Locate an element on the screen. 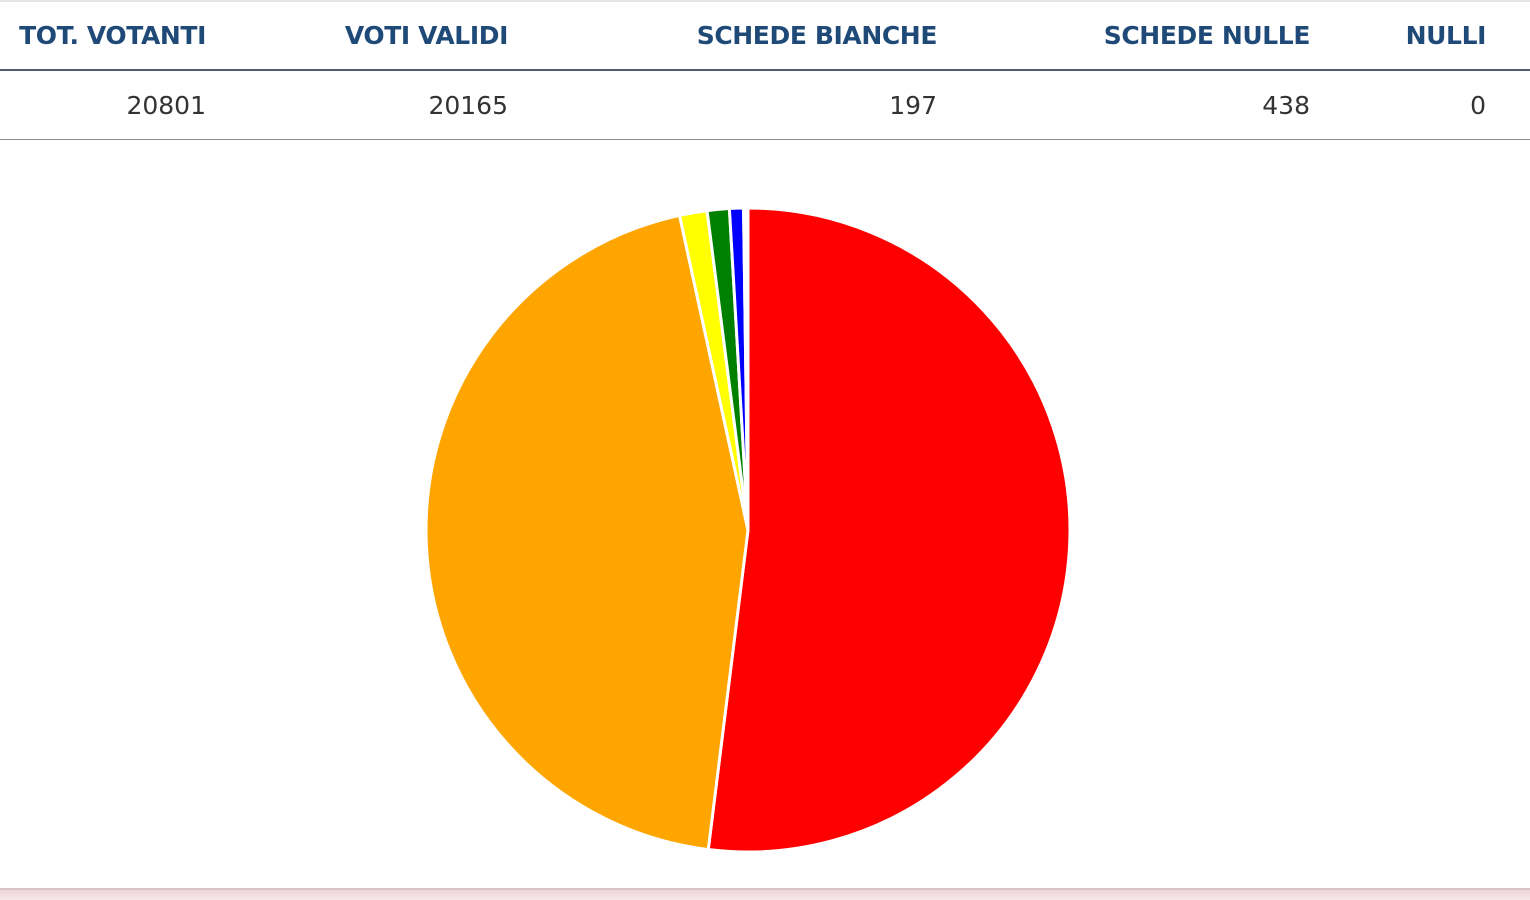 This screenshot has height=900, width=1530. header-spacer is located at coordinates (1508, 36).